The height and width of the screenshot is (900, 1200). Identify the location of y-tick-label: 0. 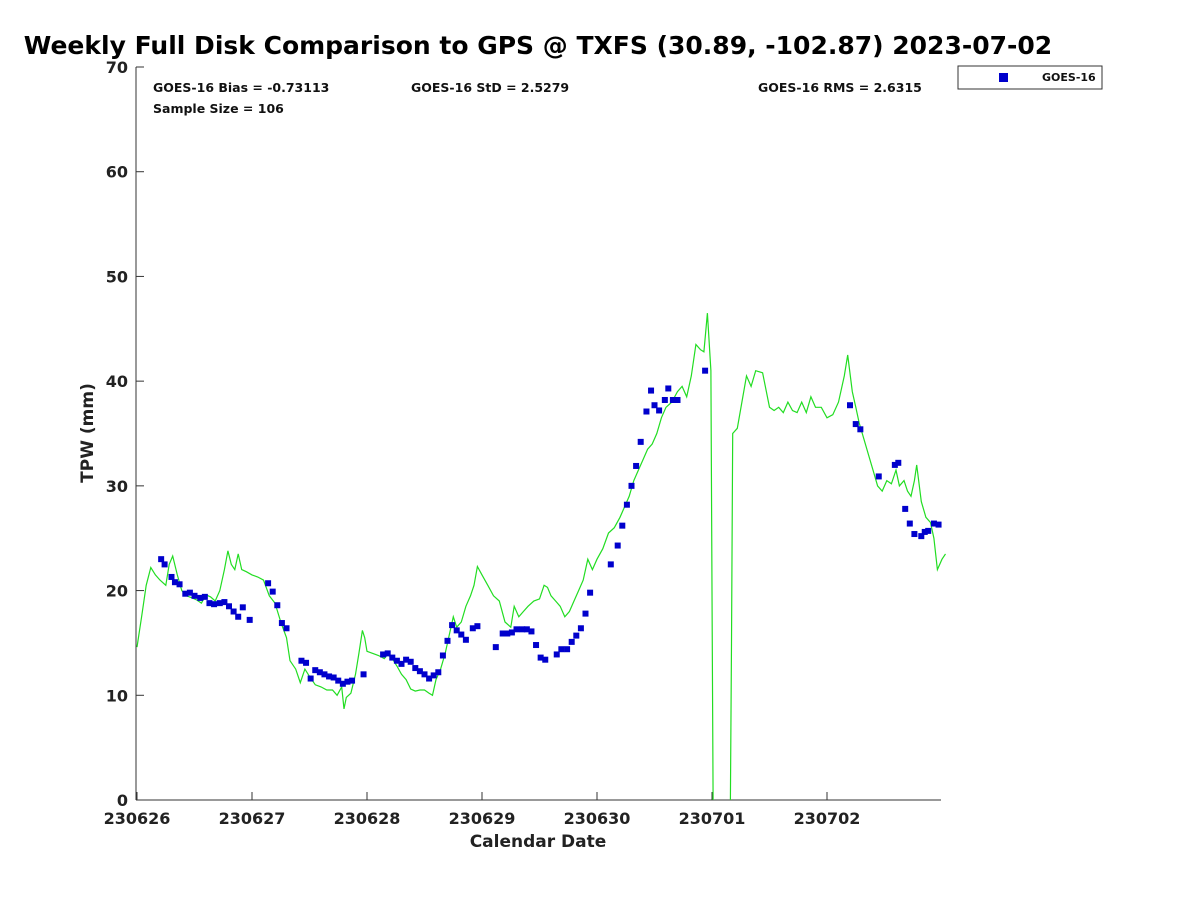
(122, 800).